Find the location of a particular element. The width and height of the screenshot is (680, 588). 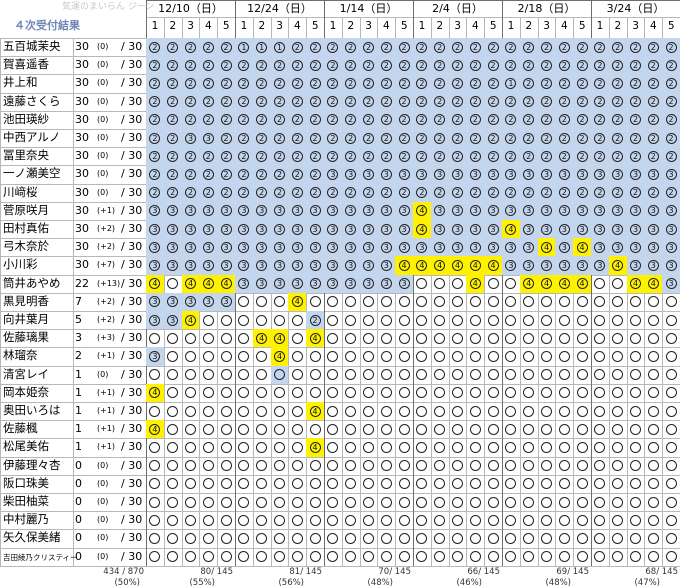

member-count: 3 is located at coordinates (78, 338).